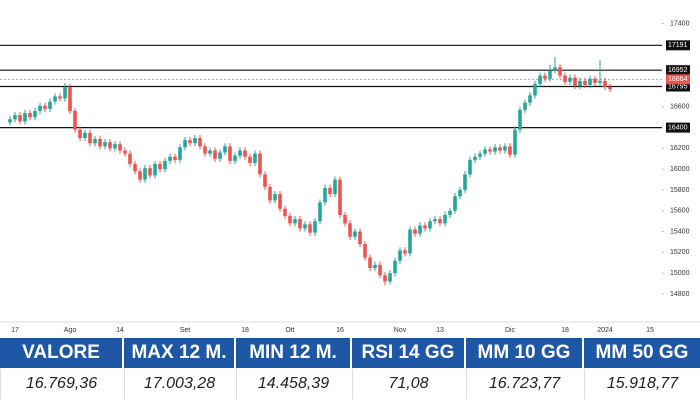  I want to click on x-tick-label: 18, so click(565, 330).